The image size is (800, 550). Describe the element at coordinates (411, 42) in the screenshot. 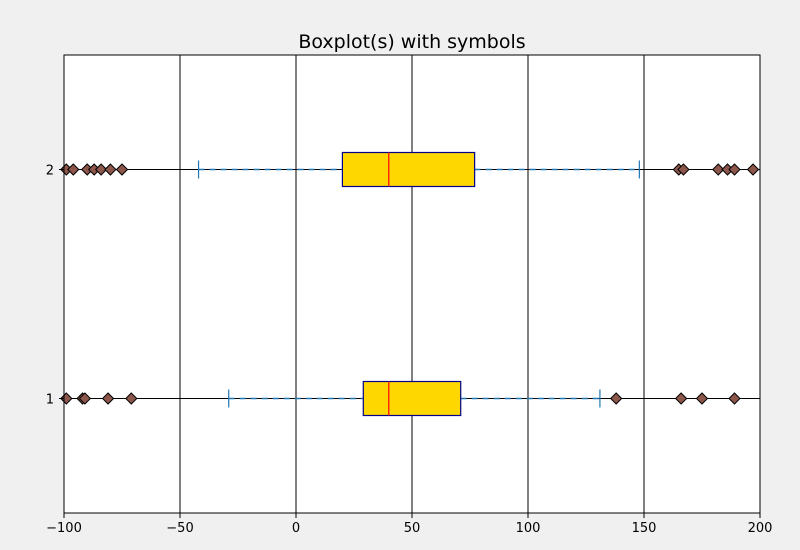

I see `chart-title: Boxplot(s) with symbols` at that location.